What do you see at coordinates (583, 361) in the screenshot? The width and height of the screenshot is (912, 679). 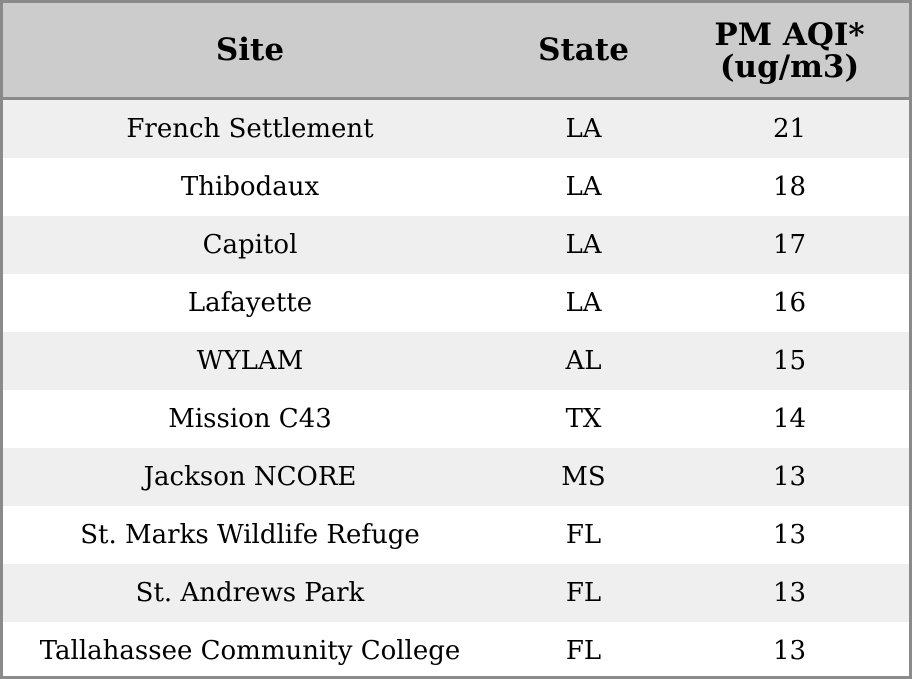 I see `cell-state: AL` at bounding box center [583, 361].